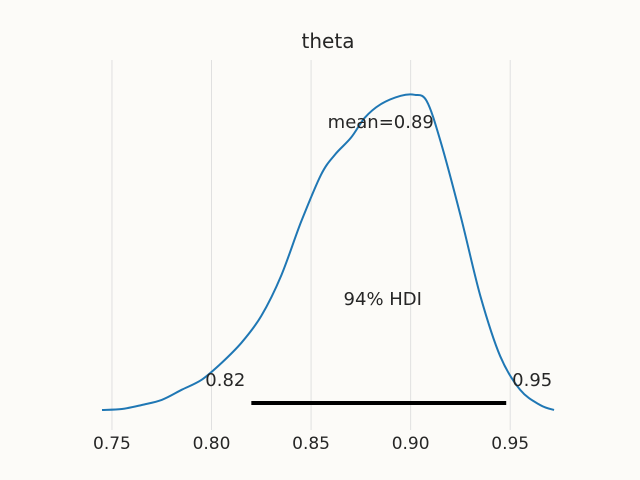  I want to click on hdi-label: 94% HDI, so click(383, 299).